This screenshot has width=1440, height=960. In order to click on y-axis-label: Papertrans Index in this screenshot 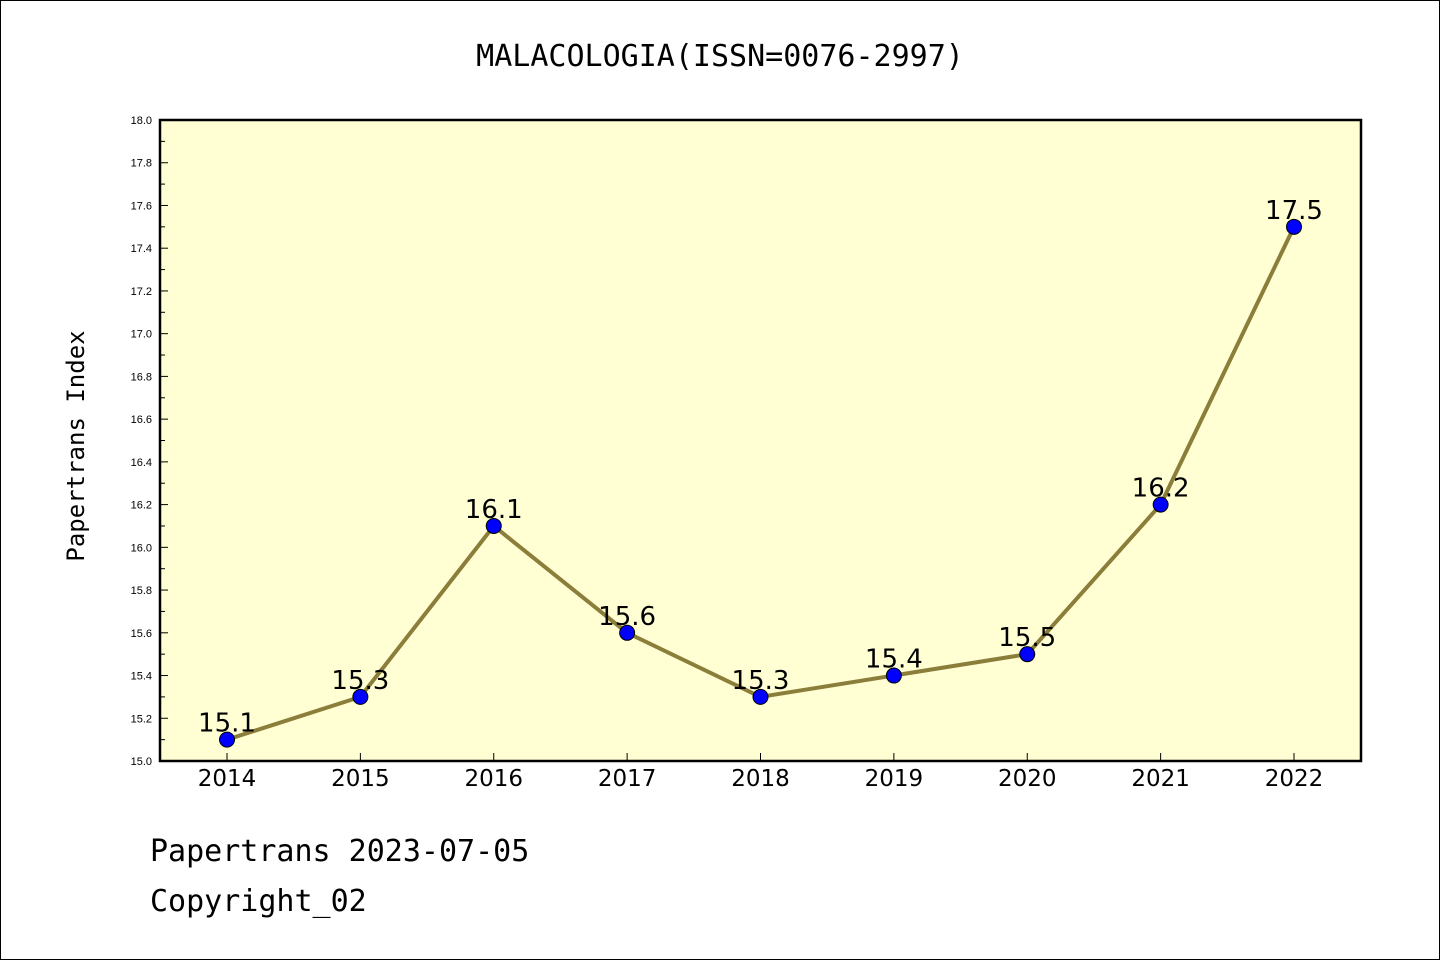, I will do `click(76, 445)`.